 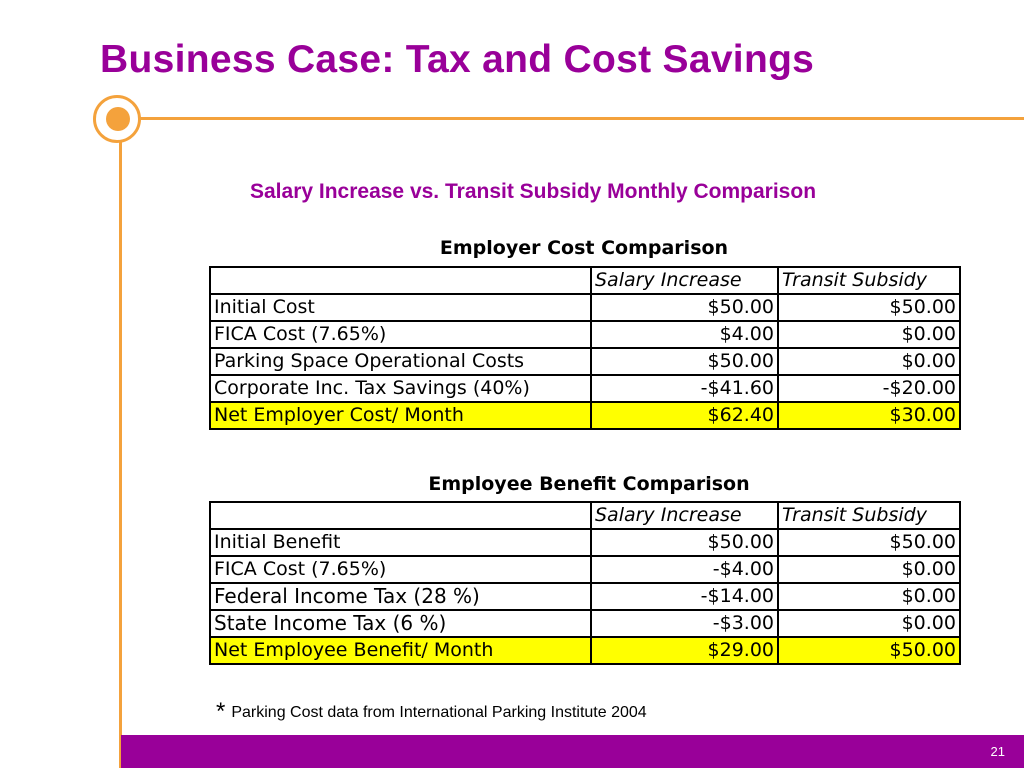 I want to click on footer-bar, so click(x=572, y=751).